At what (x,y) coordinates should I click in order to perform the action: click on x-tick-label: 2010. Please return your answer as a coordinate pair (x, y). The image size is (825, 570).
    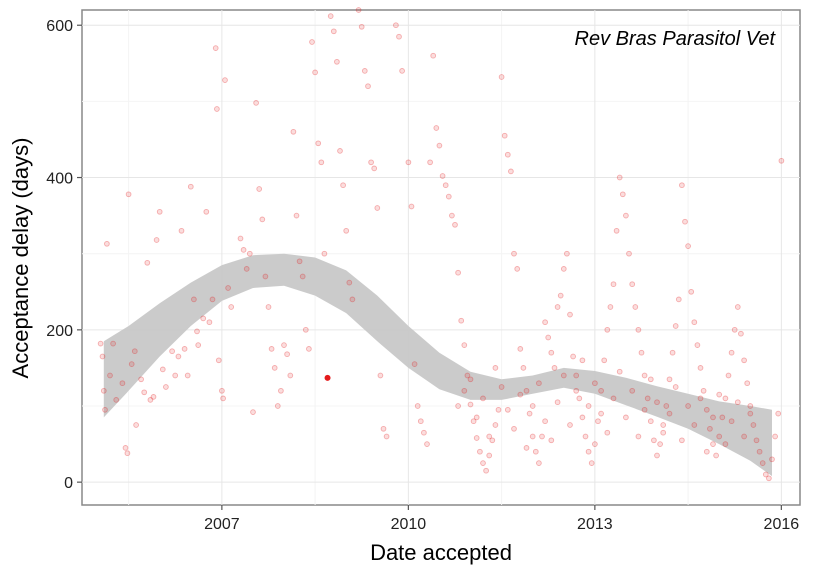
    Looking at the image, I should click on (409, 524).